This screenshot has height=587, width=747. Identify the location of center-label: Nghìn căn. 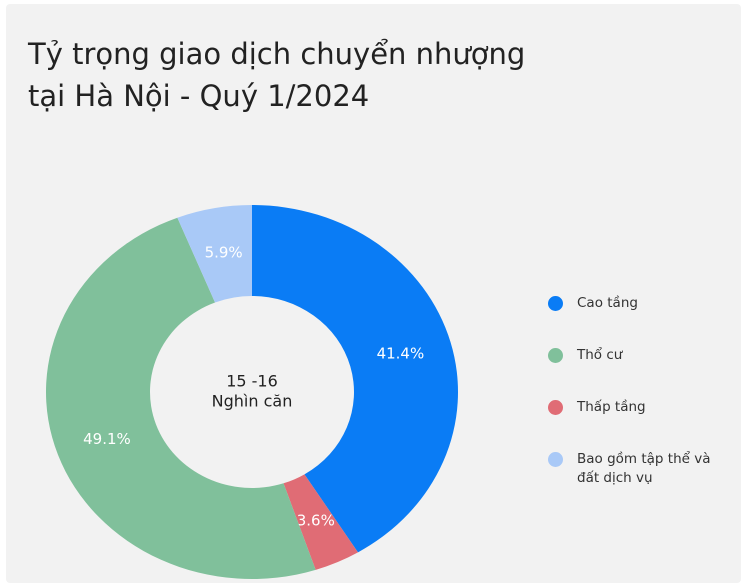
(252, 401).